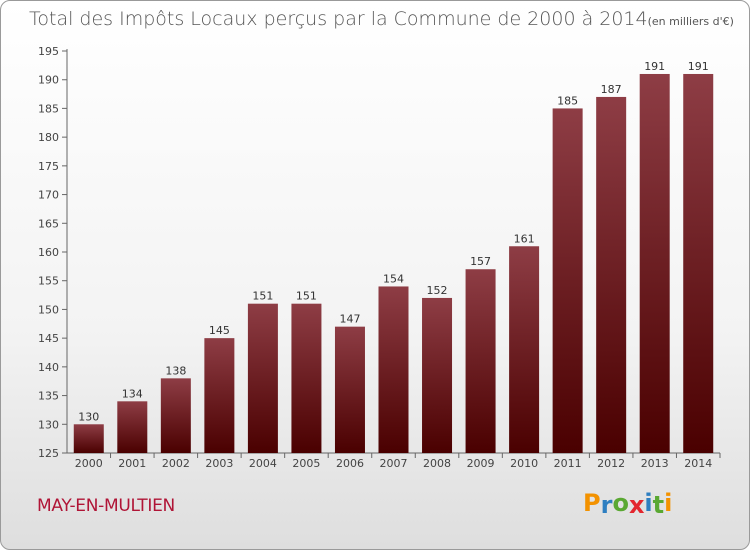 This screenshot has height=550, width=750. What do you see at coordinates (698, 463) in the screenshot?
I see `x-tick-label: 2014` at bounding box center [698, 463].